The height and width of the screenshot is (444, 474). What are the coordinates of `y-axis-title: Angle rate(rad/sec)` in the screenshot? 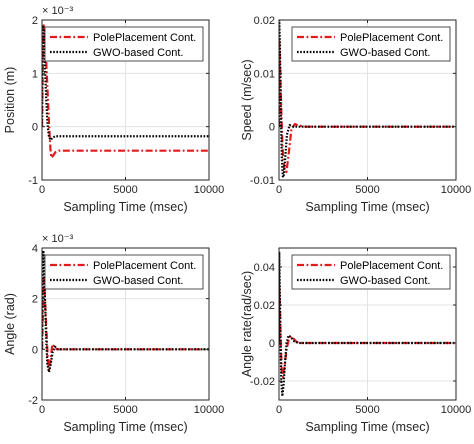 It's located at (247, 324).